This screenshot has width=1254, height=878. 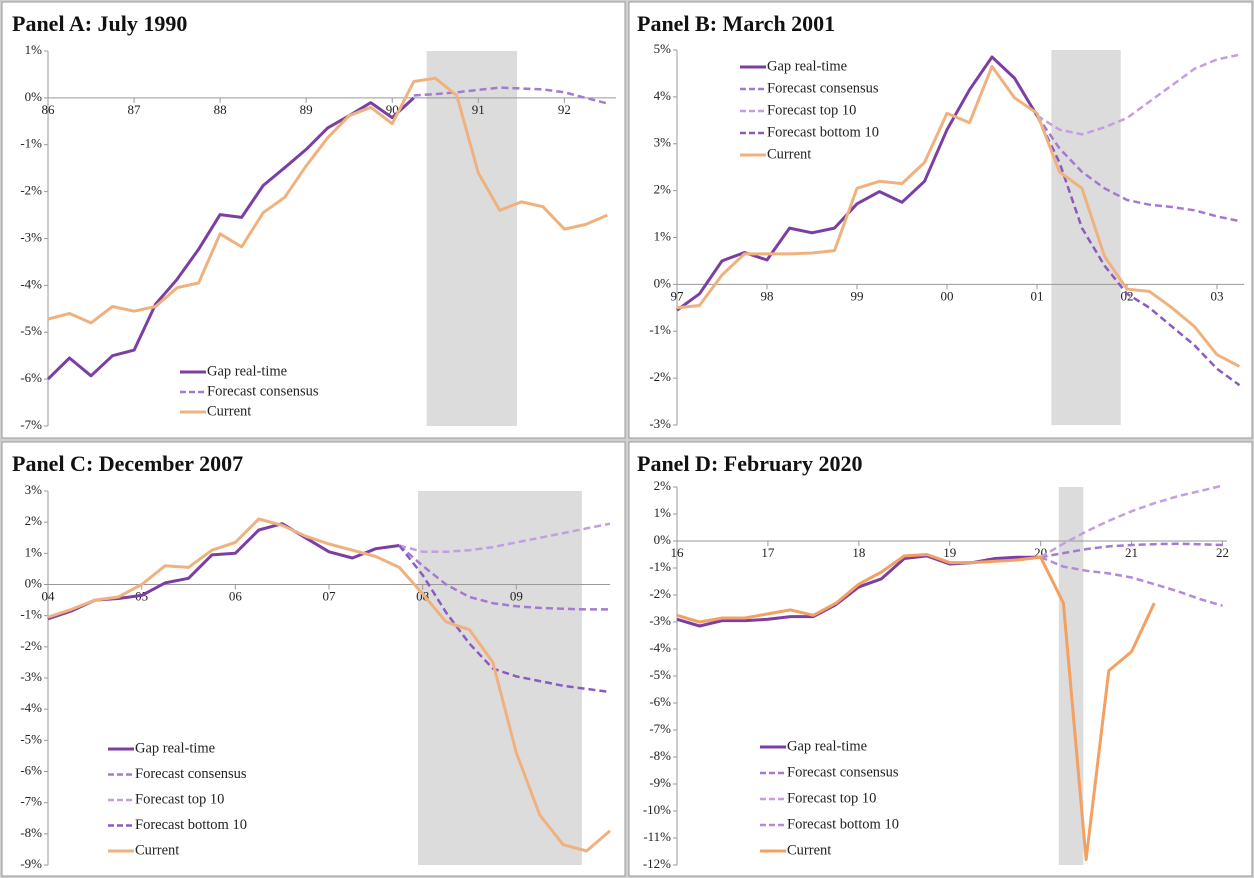 I want to click on panel-title: Panel B: March 2001, so click(x=736, y=23).